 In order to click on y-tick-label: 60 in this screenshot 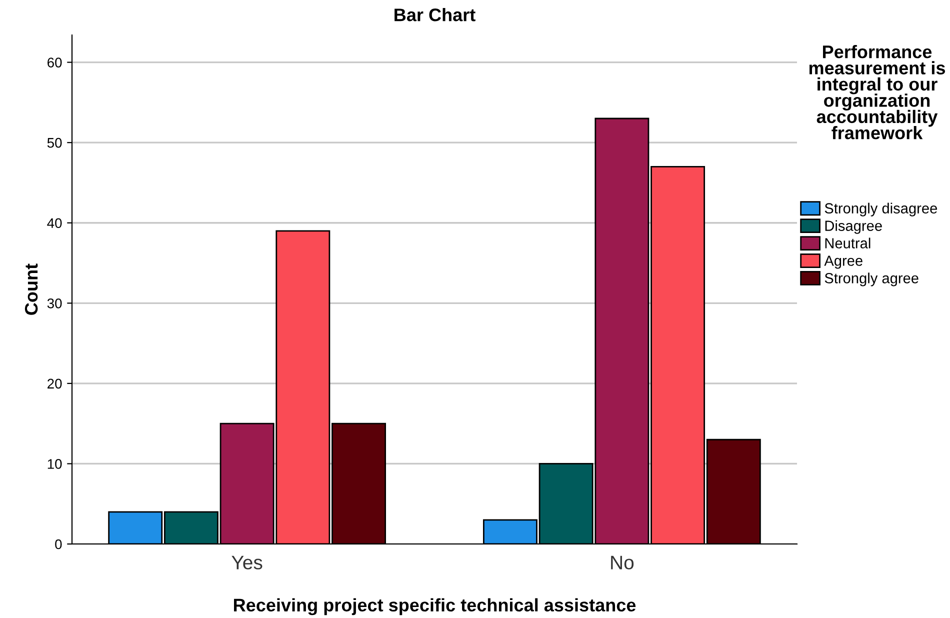, I will do `click(55, 63)`.